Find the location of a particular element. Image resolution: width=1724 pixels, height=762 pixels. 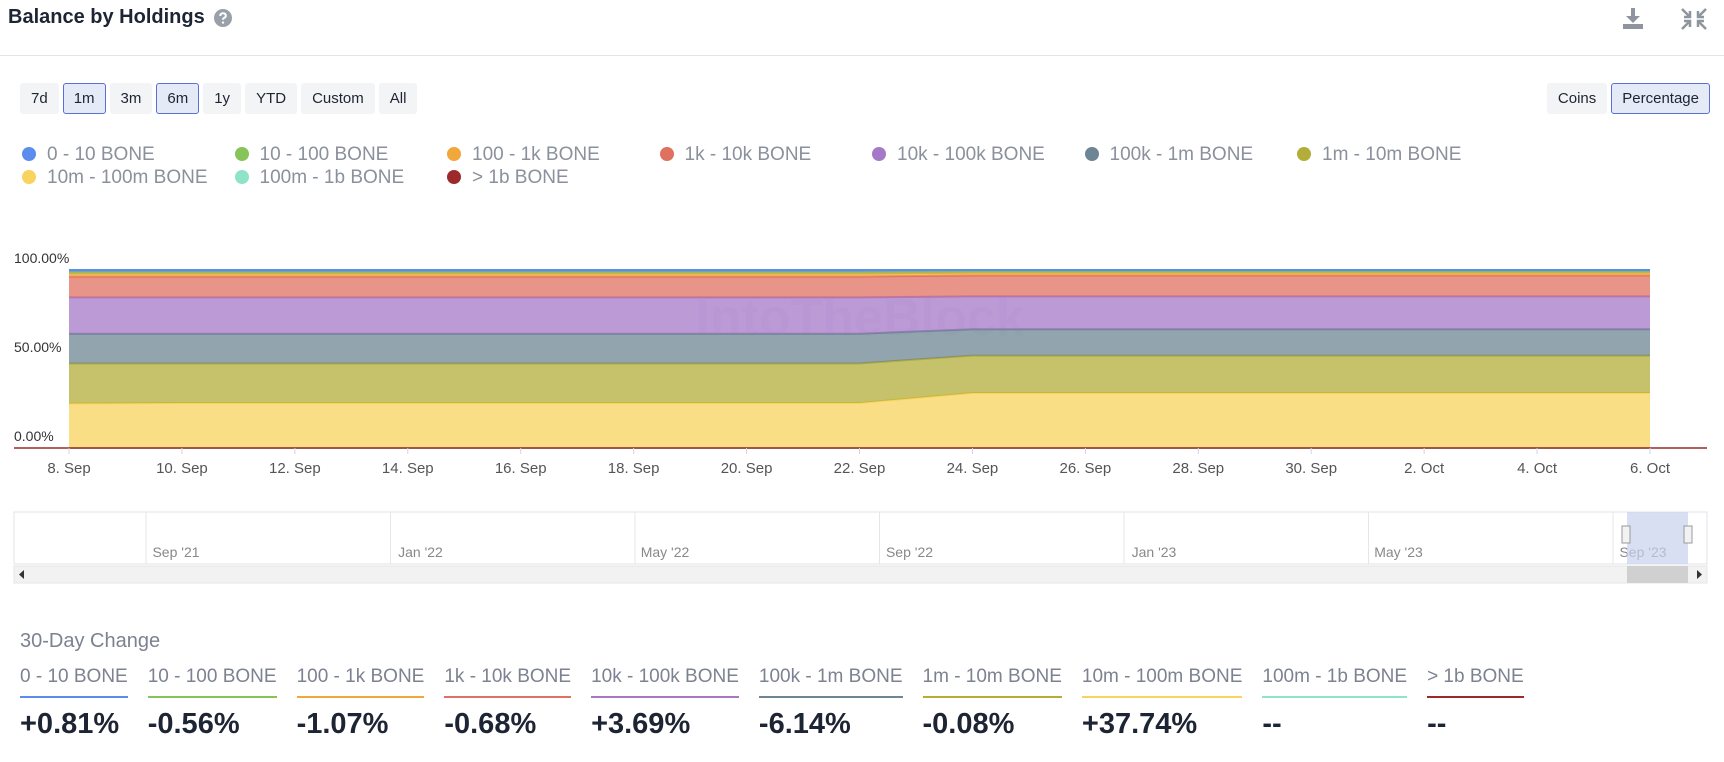

navigator-label: Jan '22 is located at coordinates (420, 552).